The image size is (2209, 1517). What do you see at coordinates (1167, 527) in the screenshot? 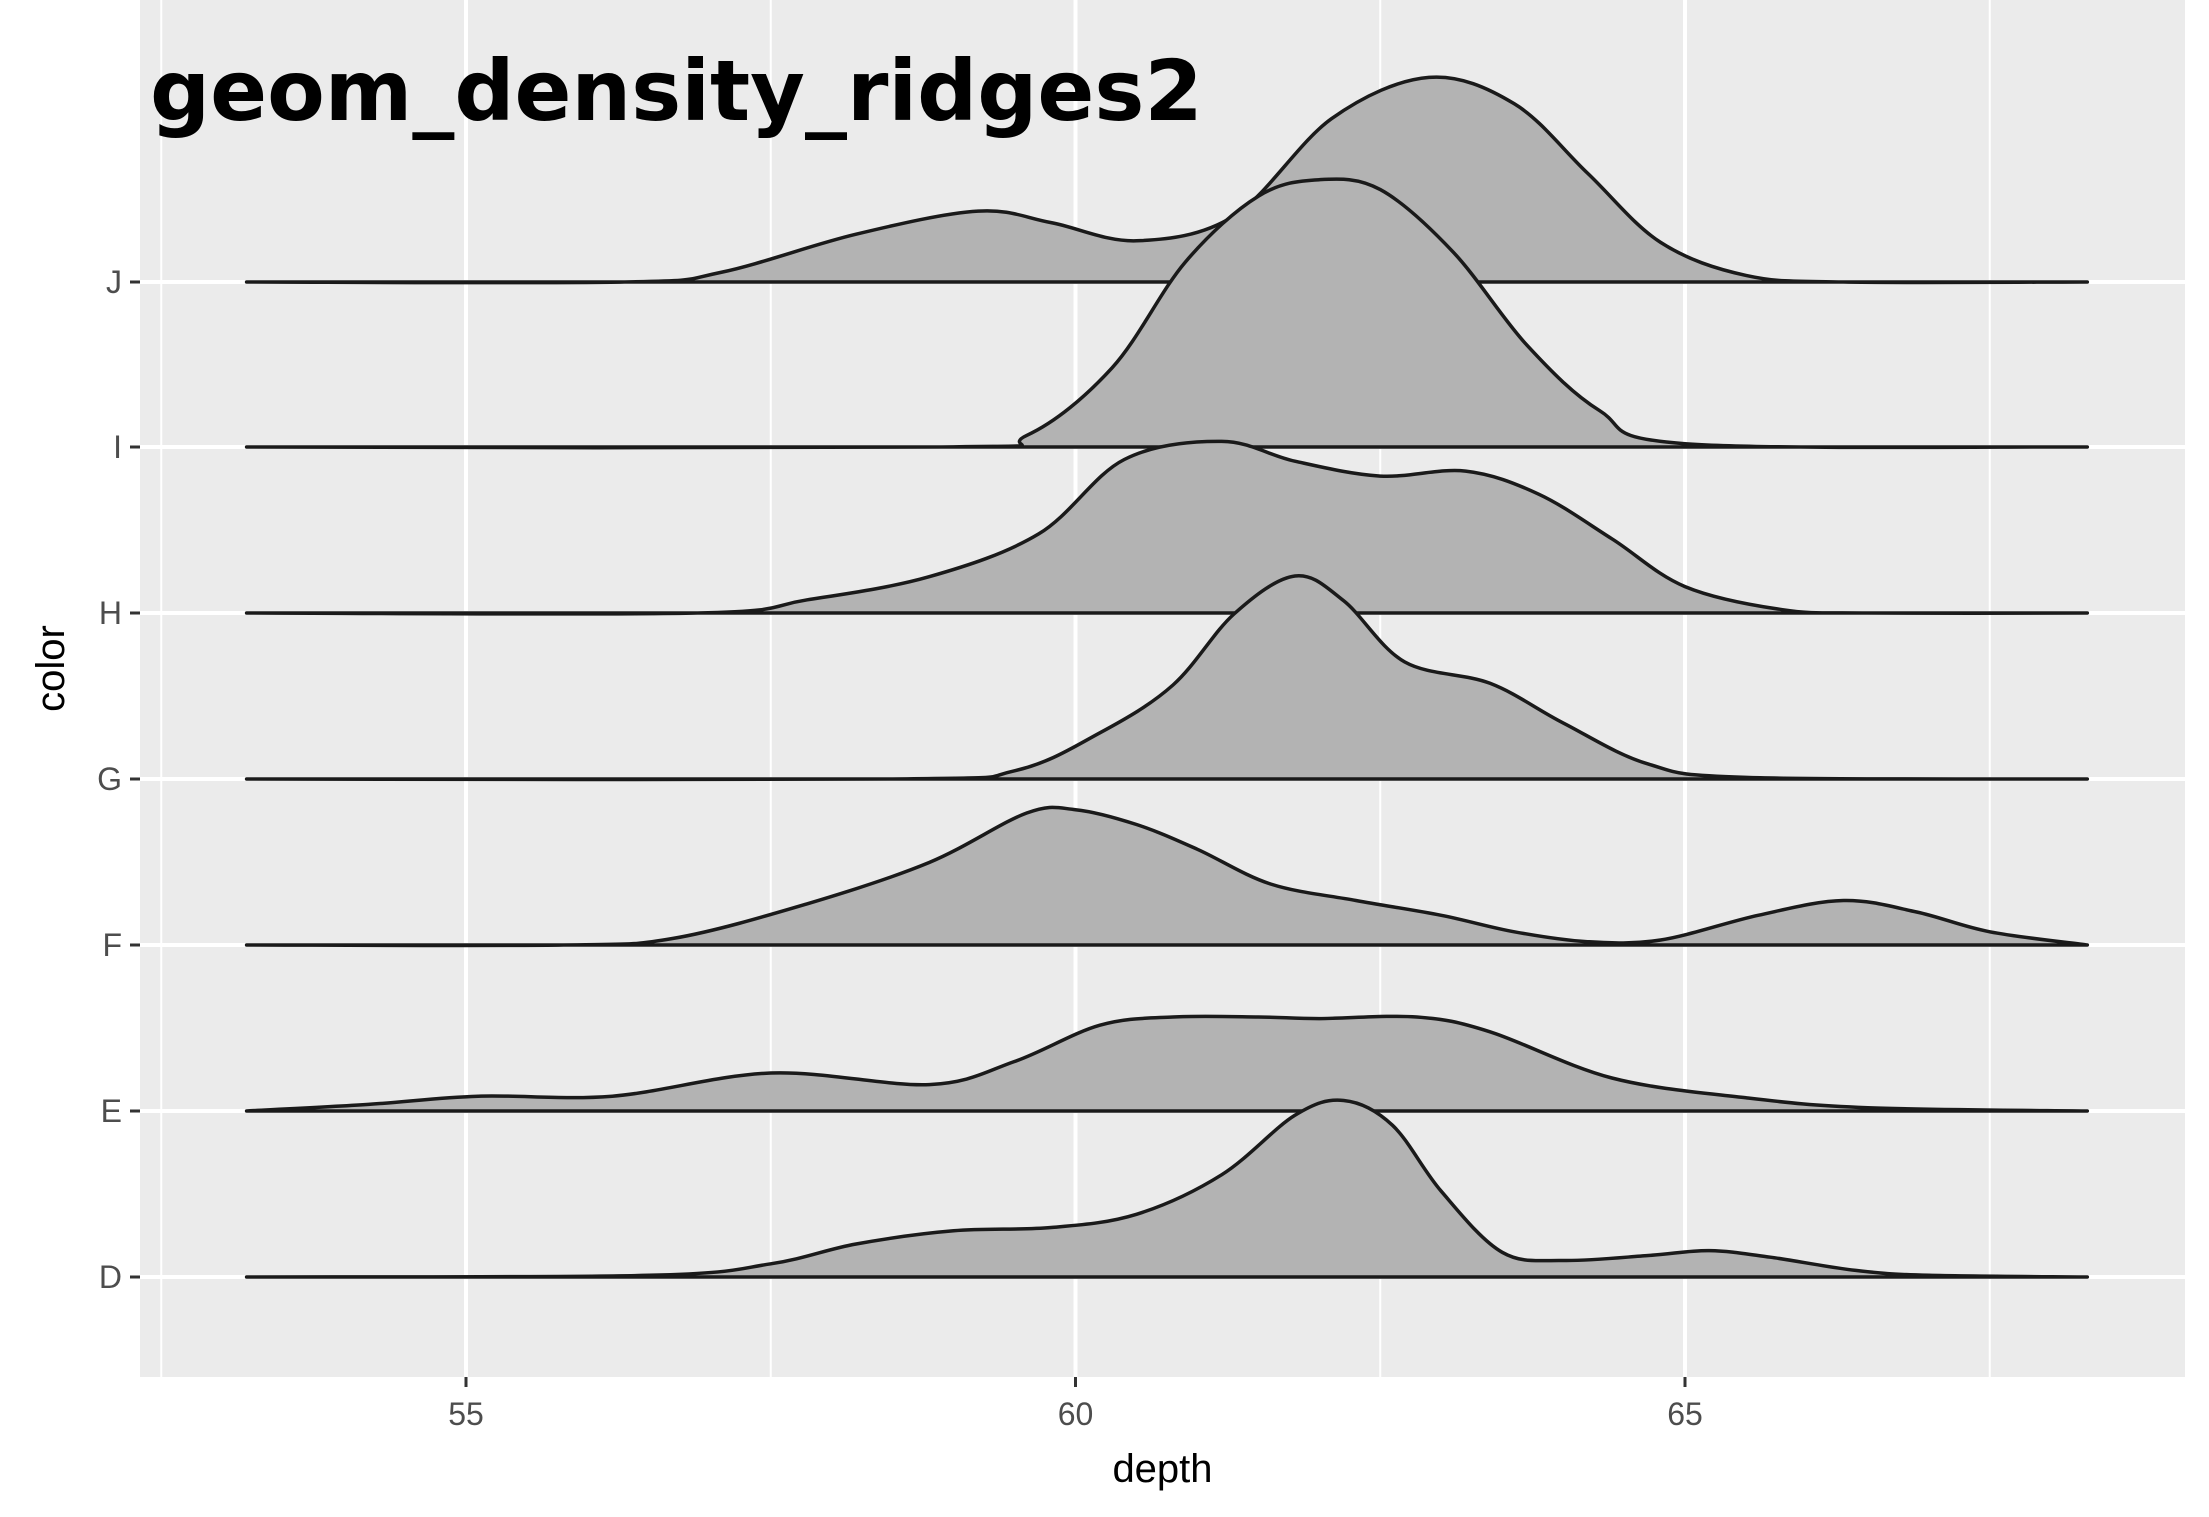
I see `ridge-h` at bounding box center [1167, 527].